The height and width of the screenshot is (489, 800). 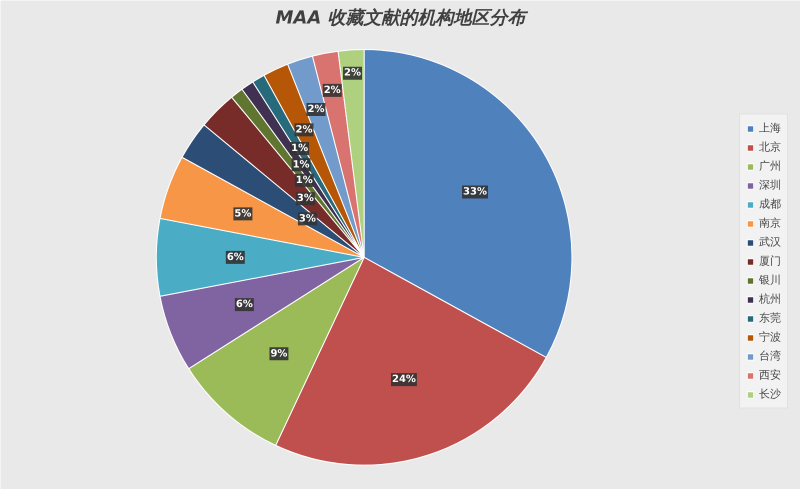 What do you see at coordinates (770, 147) in the screenshot?
I see `legend-label: 北京` at bounding box center [770, 147].